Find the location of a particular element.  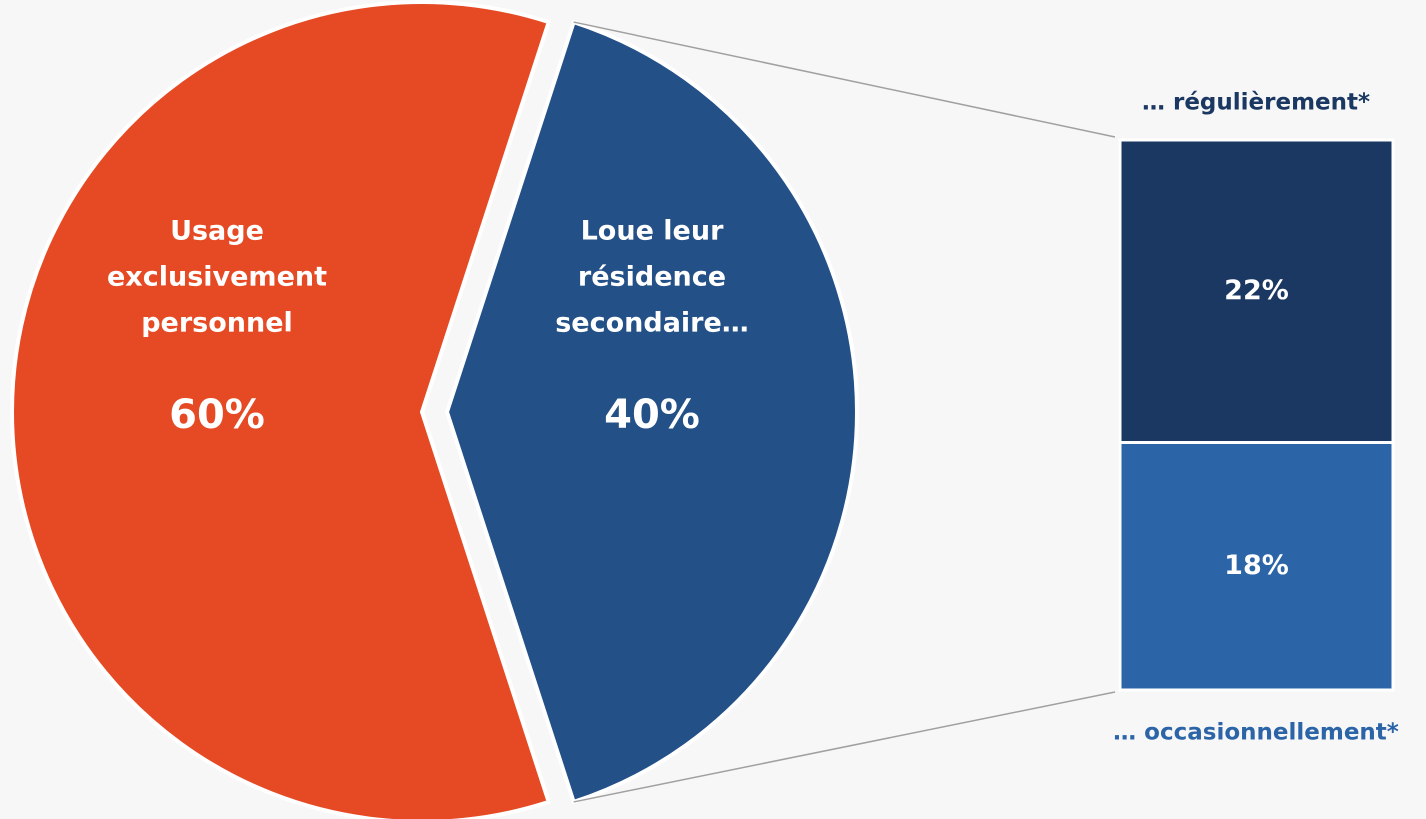

breakdown-label: … occasionnellement* is located at coordinates (1256, 733).